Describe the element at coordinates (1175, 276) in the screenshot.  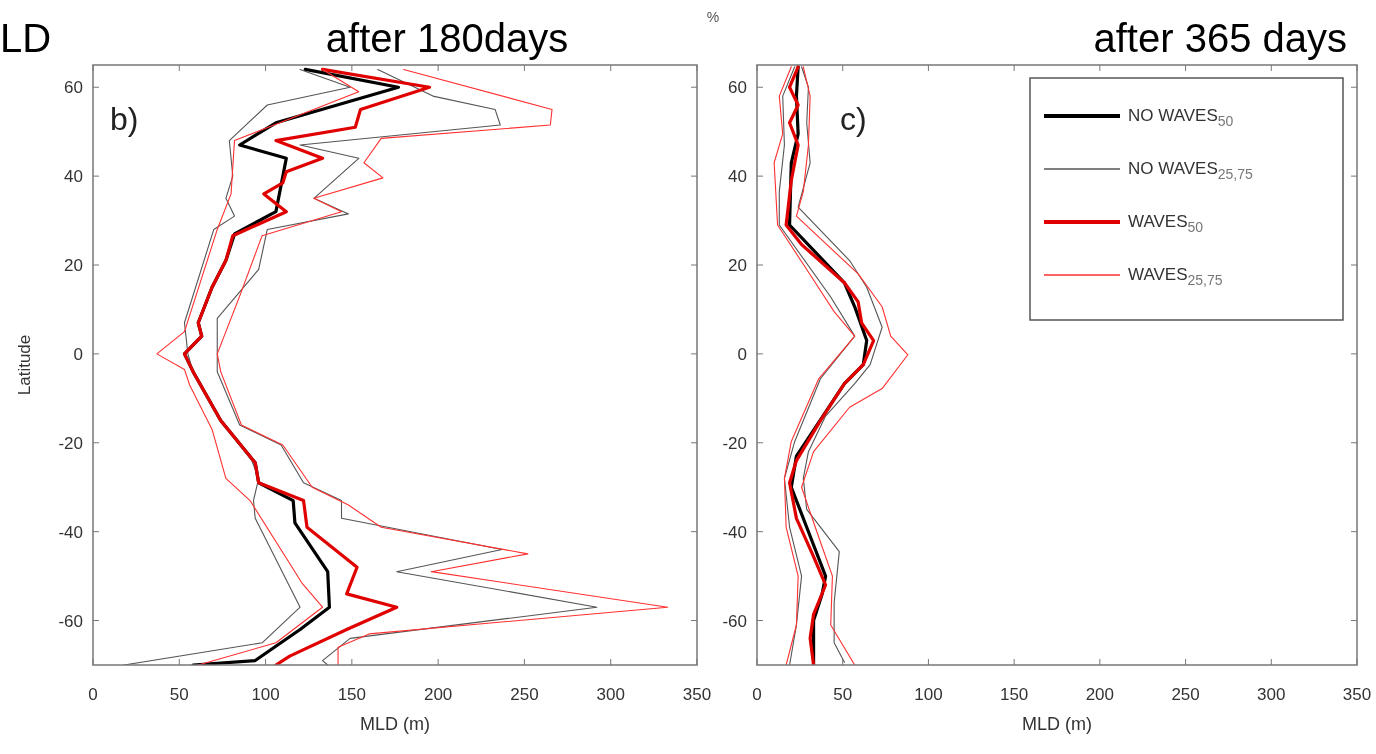
I see `legend-label: WAVES$_{25,75}$` at that location.